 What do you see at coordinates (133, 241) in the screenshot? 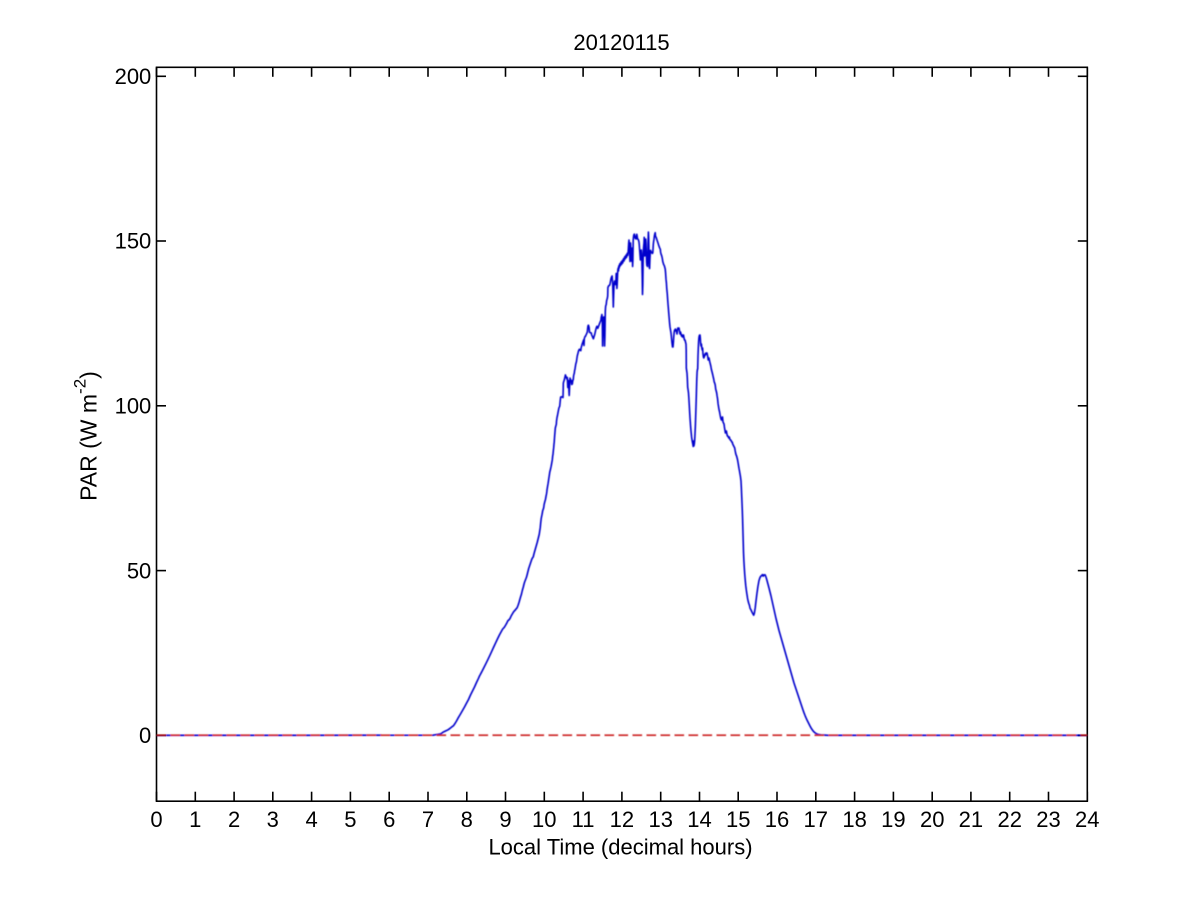
I see `svg-text: 150` at bounding box center [133, 241].